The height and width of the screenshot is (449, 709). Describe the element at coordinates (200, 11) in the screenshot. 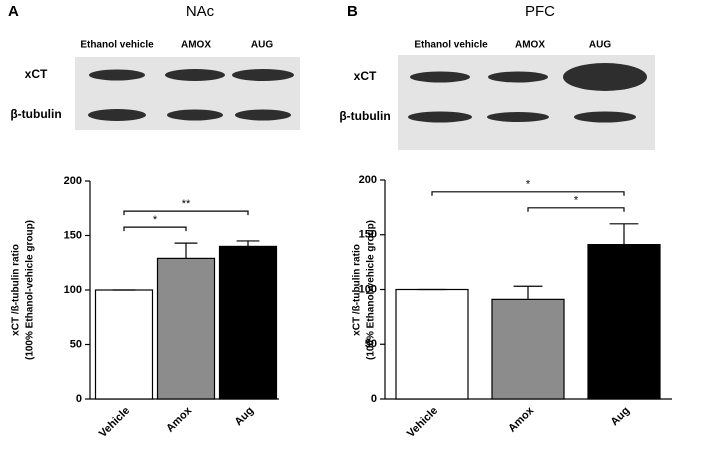

I see `chart-title: NAc` at that location.